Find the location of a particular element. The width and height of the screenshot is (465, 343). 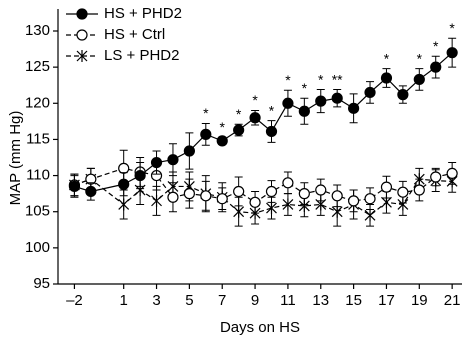

x-tick-label: 11 is located at coordinates (288, 300).